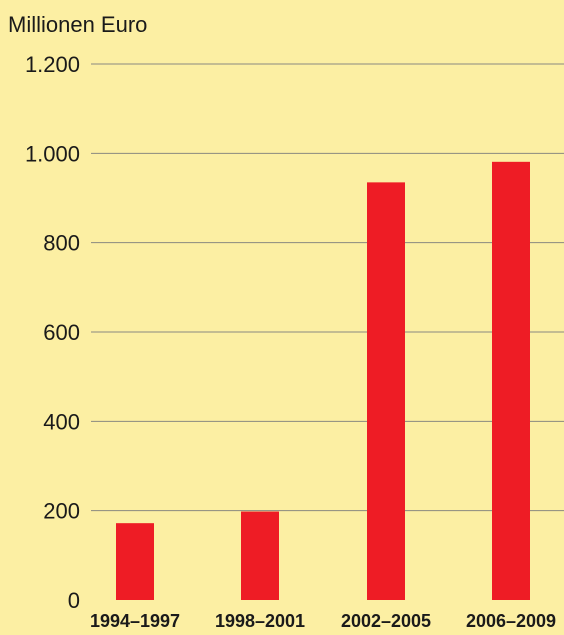  What do you see at coordinates (511, 621) in the screenshot?
I see `x-tick-label: 2006–2009` at bounding box center [511, 621].